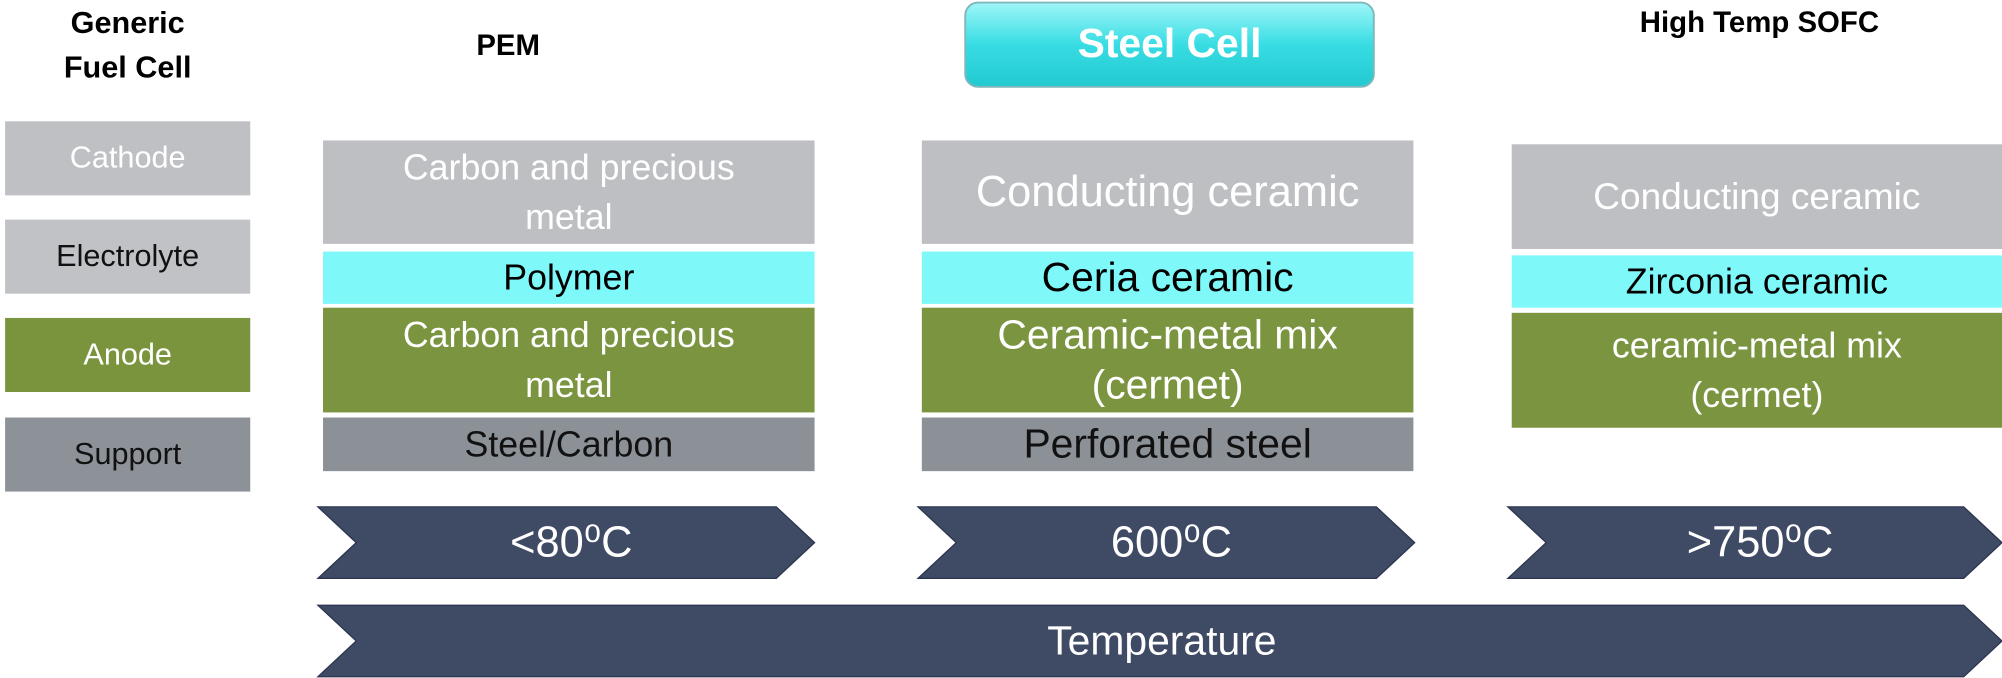 The width and height of the screenshot is (2002, 678). I want to click on legend-label: Anode, so click(127, 354).